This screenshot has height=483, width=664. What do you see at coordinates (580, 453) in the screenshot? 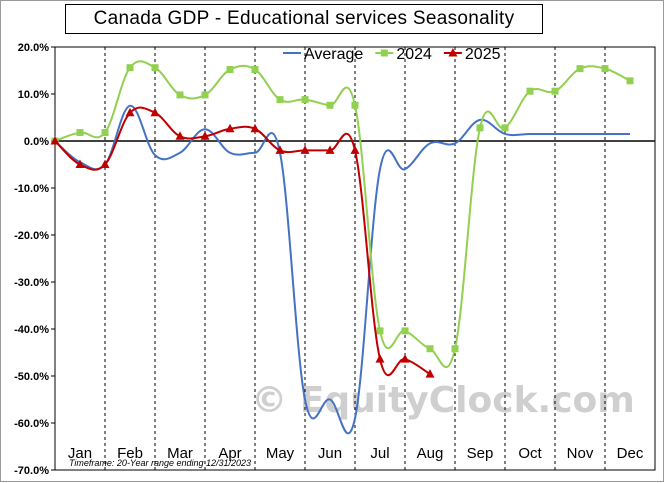
I see `x-tick-label-nov: Nov` at bounding box center [580, 453].